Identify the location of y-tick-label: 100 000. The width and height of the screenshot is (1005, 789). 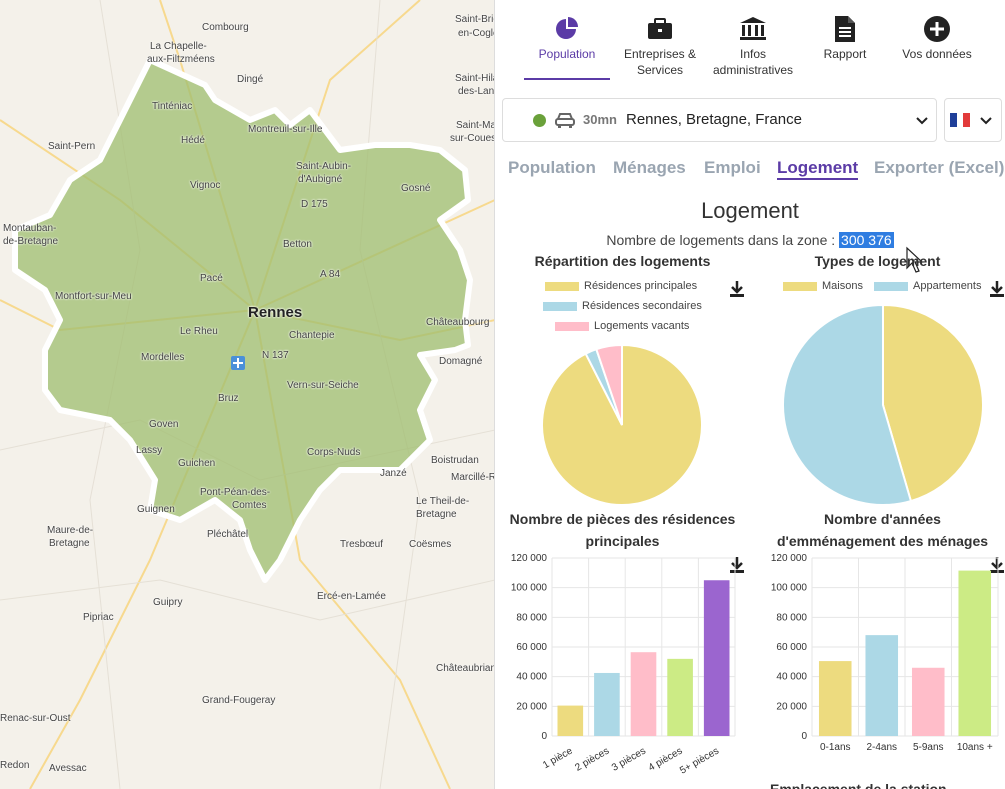
(529, 588).